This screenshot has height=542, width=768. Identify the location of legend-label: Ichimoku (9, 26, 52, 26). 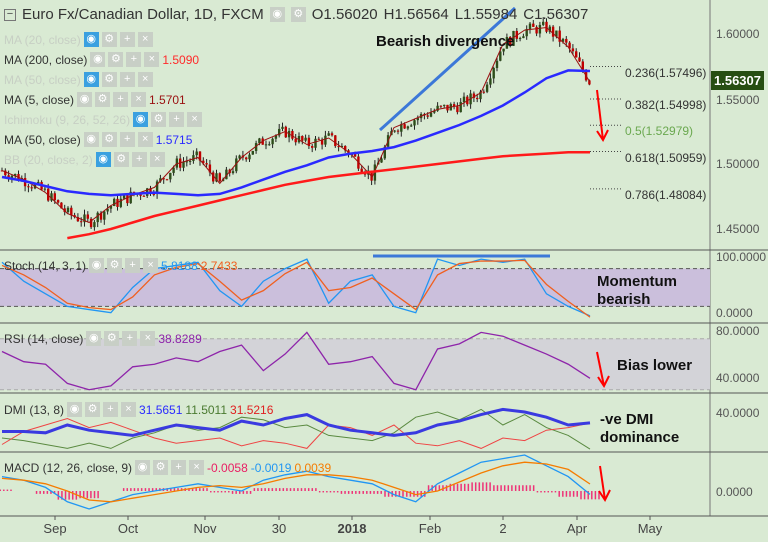
(67, 119).